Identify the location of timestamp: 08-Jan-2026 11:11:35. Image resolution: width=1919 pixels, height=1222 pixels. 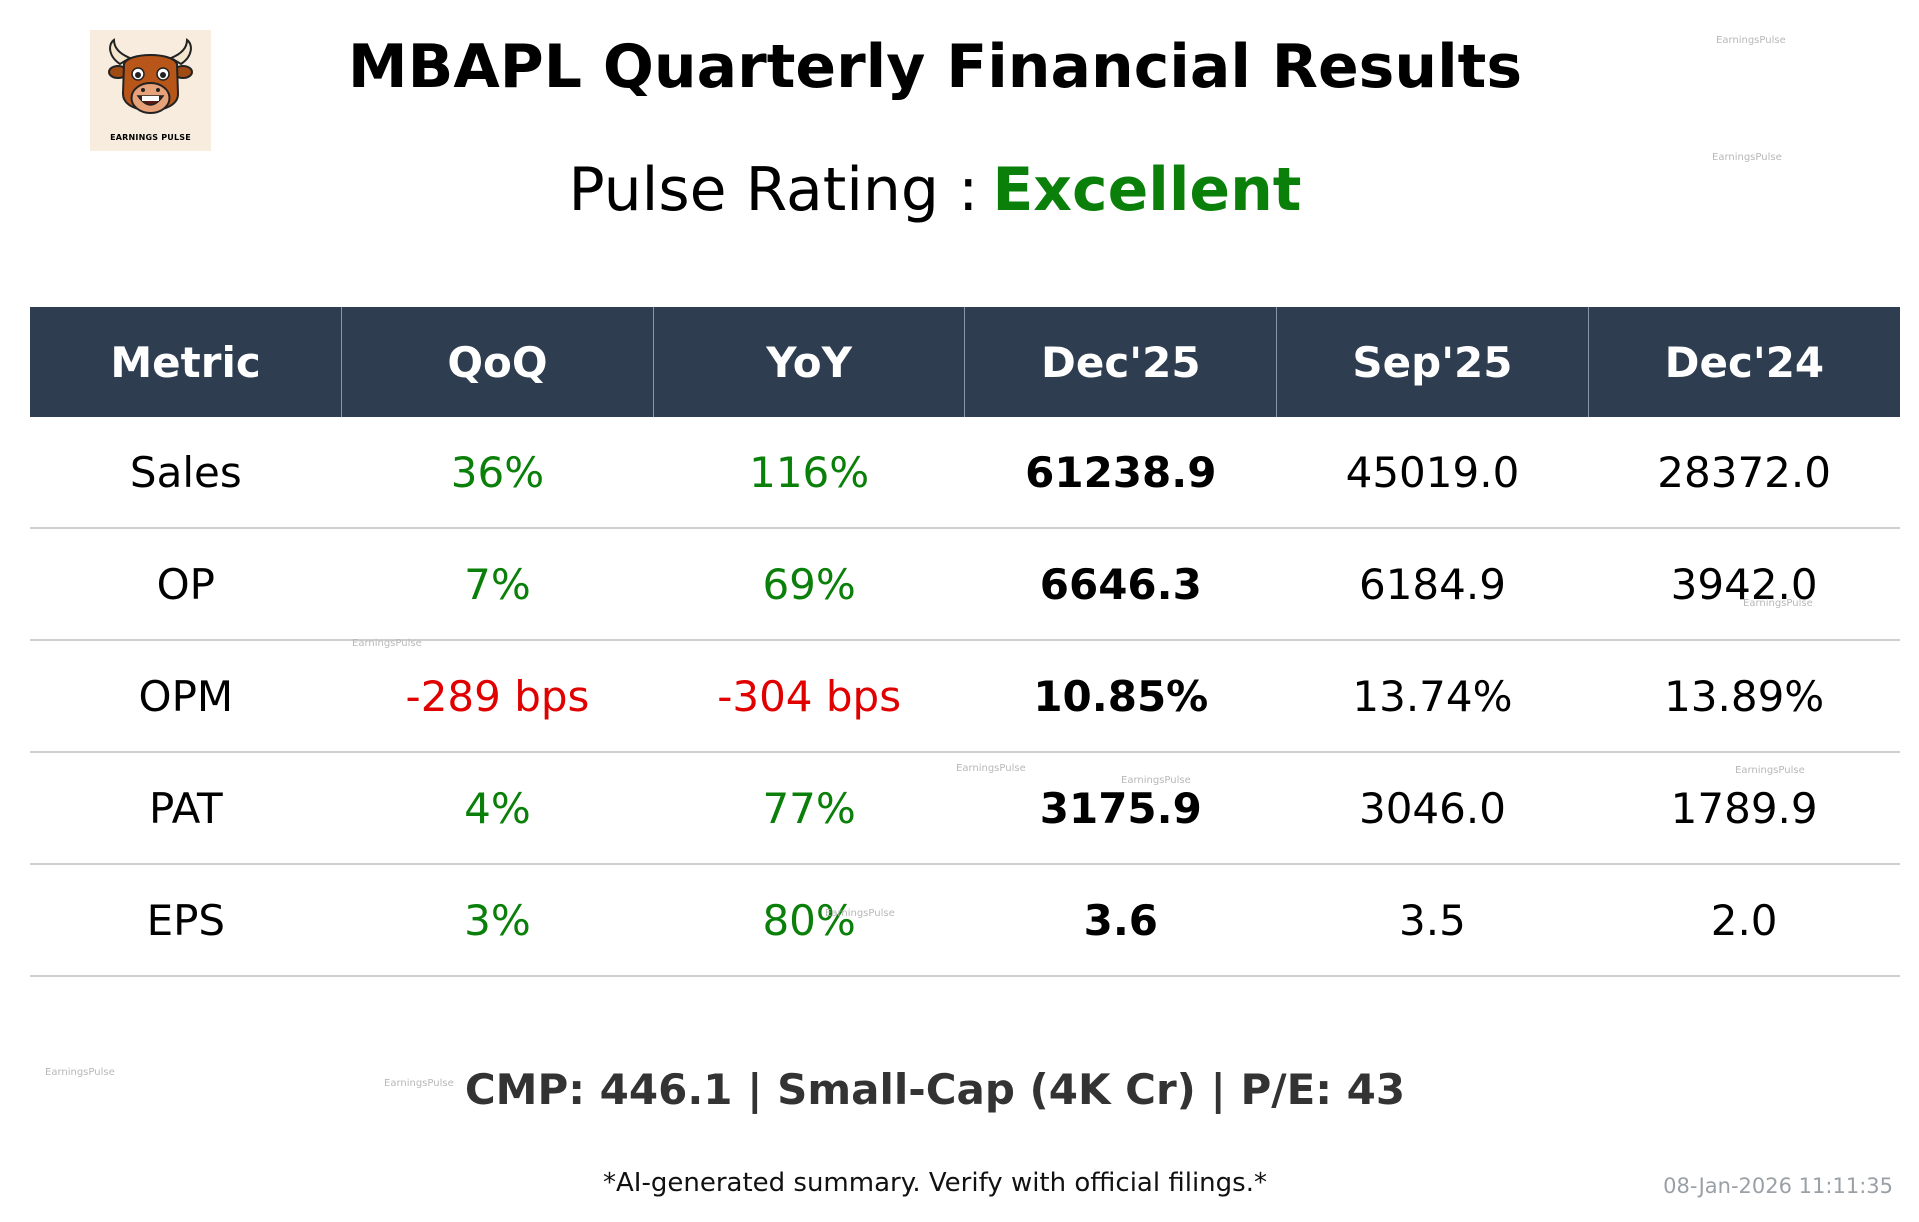
(1778, 1186).